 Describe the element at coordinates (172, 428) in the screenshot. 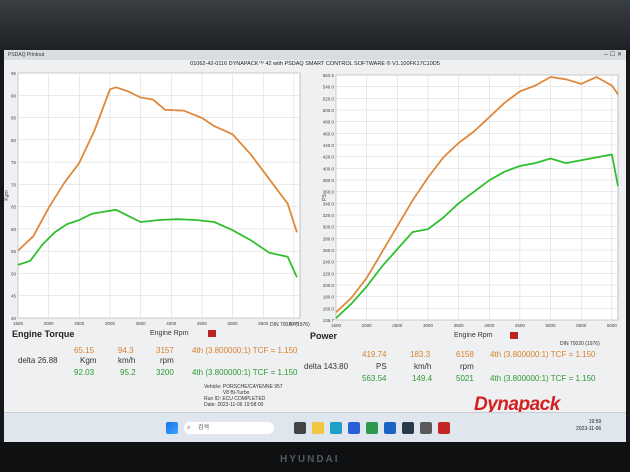

I see `windows-start-icon` at that location.